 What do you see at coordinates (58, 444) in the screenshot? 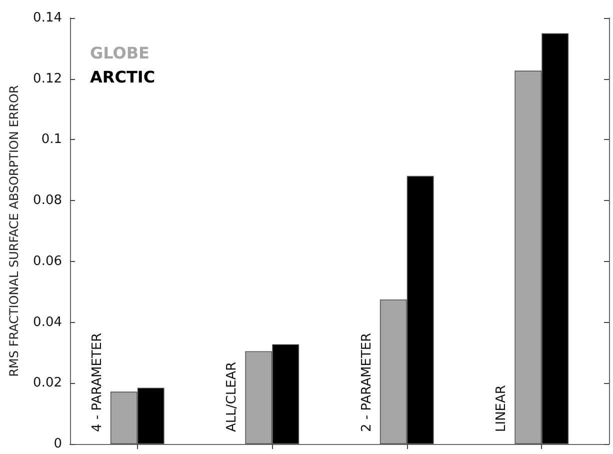
I see `y-tick-label: 0` at bounding box center [58, 444].